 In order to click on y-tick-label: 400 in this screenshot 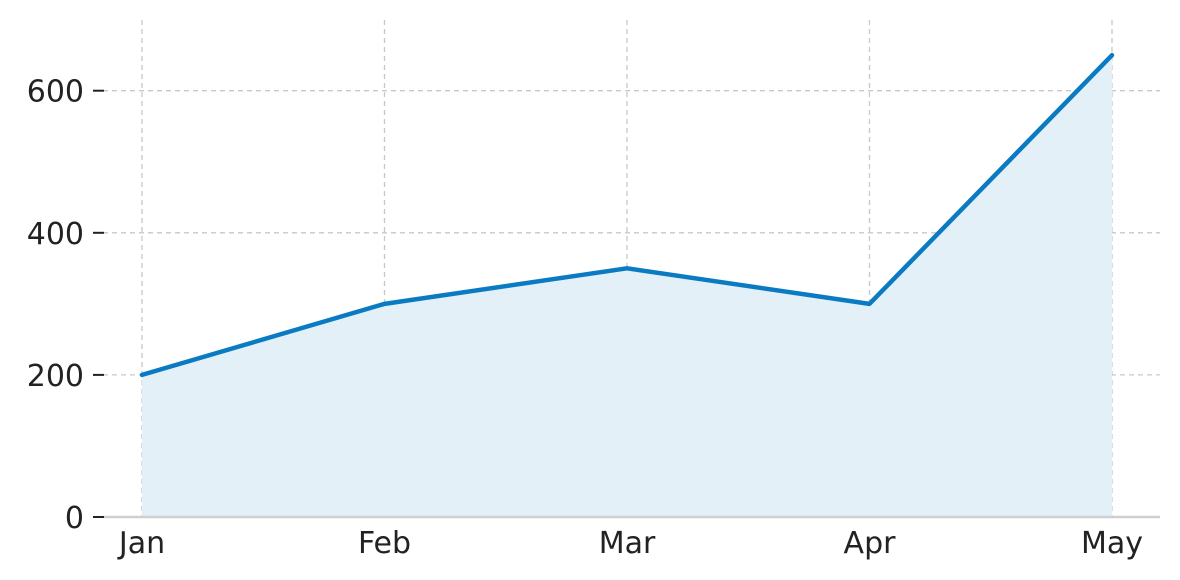, I will do `click(55, 234)`.